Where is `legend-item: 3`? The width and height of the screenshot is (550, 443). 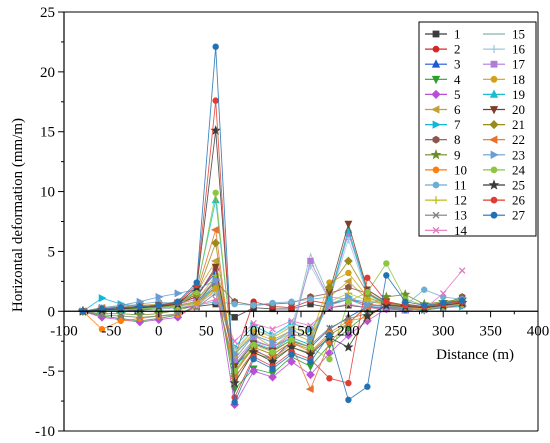 legend-item: 3 is located at coordinates (443, 64).